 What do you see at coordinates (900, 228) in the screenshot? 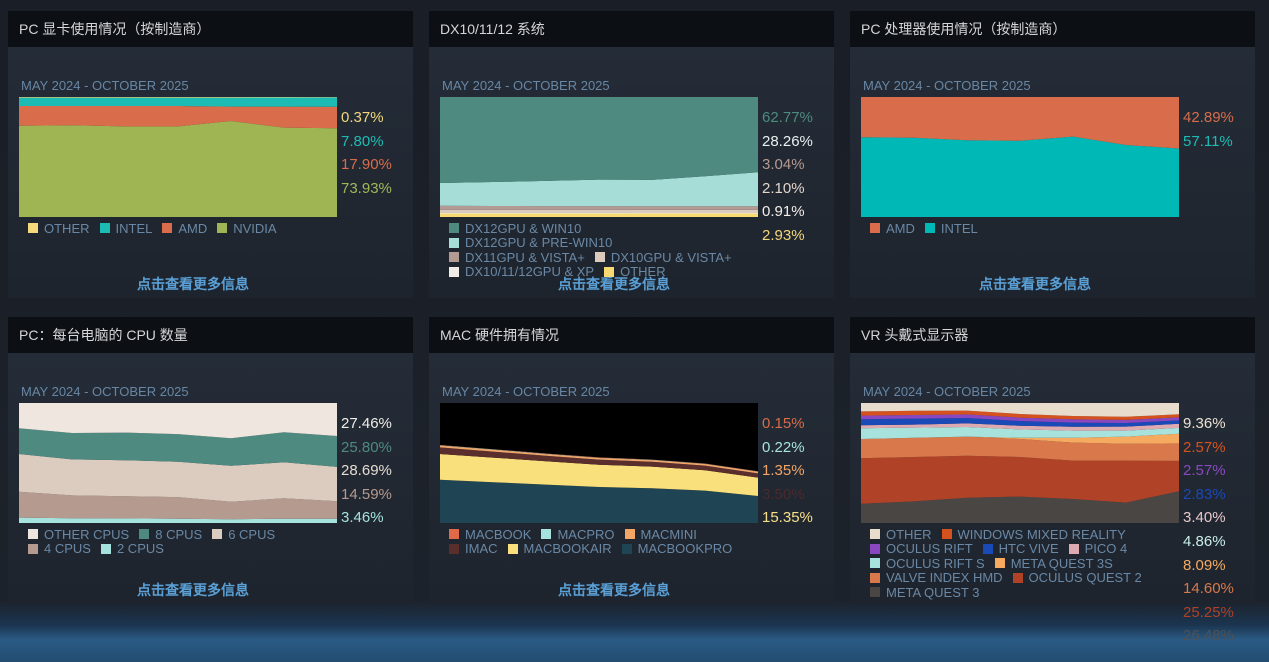
I see `legend-label: AMD` at bounding box center [900, 228].